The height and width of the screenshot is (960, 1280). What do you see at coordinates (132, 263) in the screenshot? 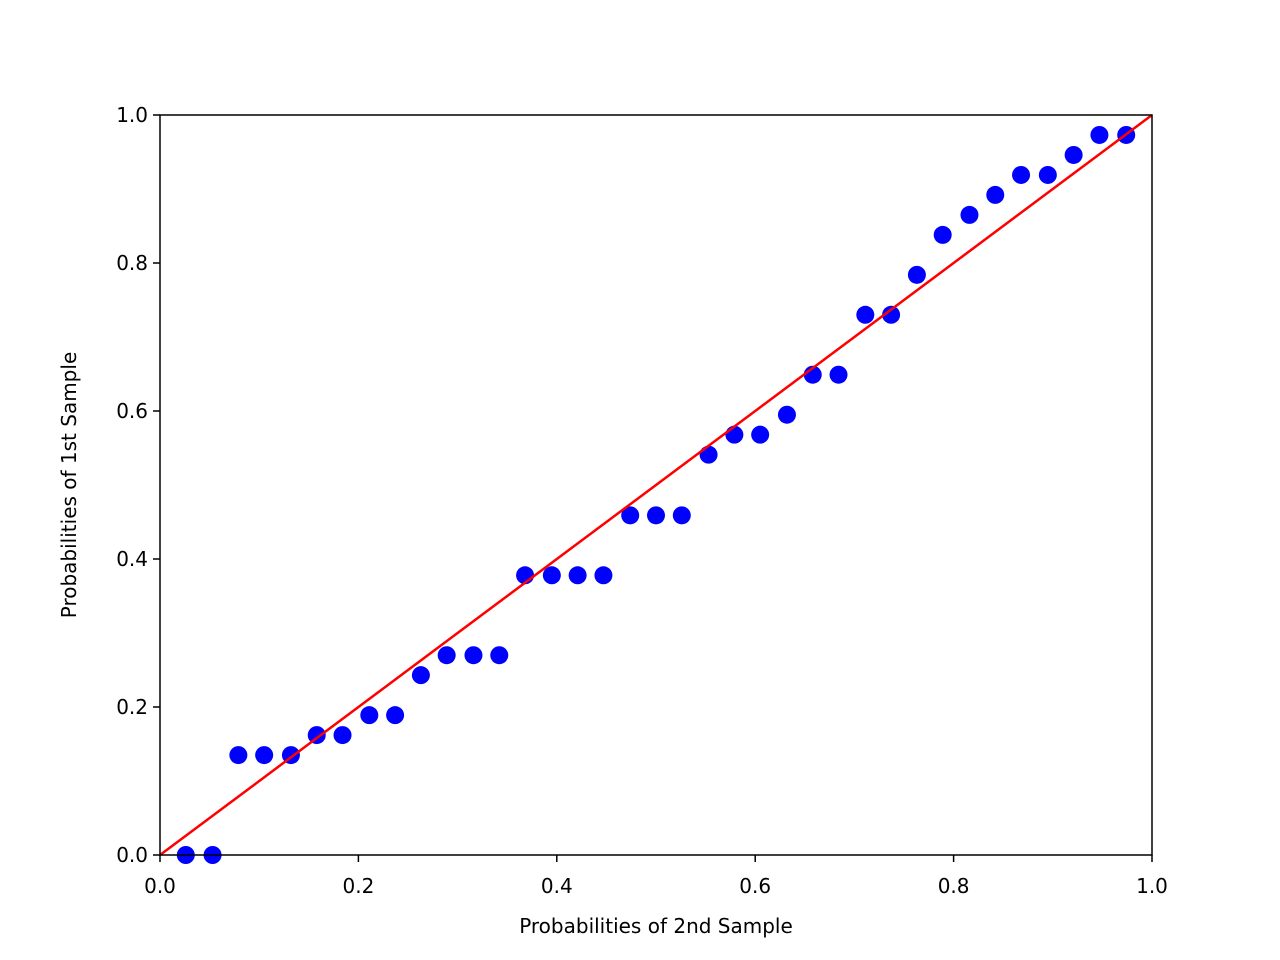
I see `y-tick-label: 0.8` at bounding box center [132, 263].